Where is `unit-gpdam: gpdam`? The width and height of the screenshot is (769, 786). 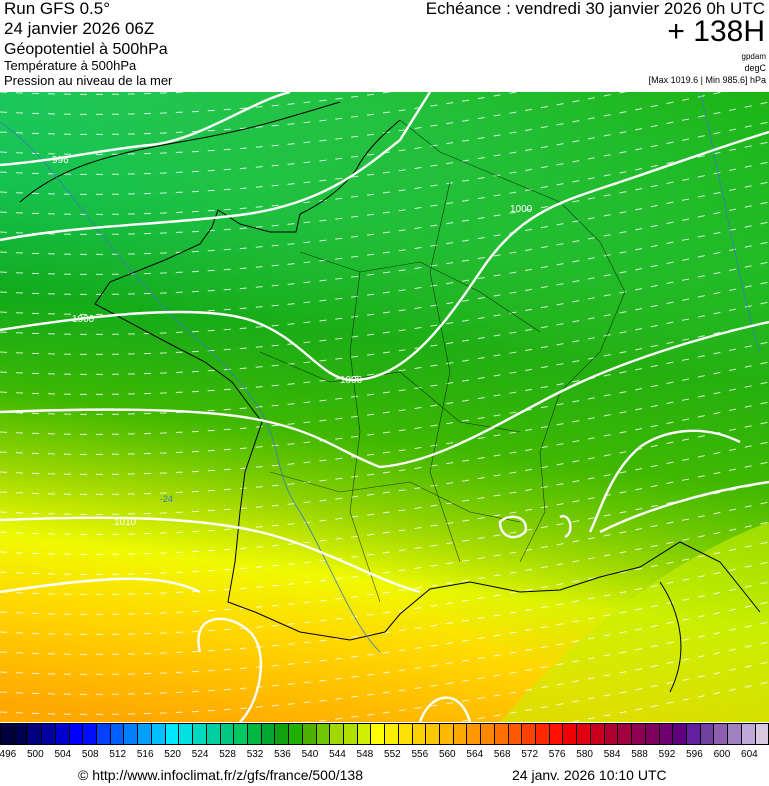 unit-gpdam: gpdam is located at coordinates (753, 56).